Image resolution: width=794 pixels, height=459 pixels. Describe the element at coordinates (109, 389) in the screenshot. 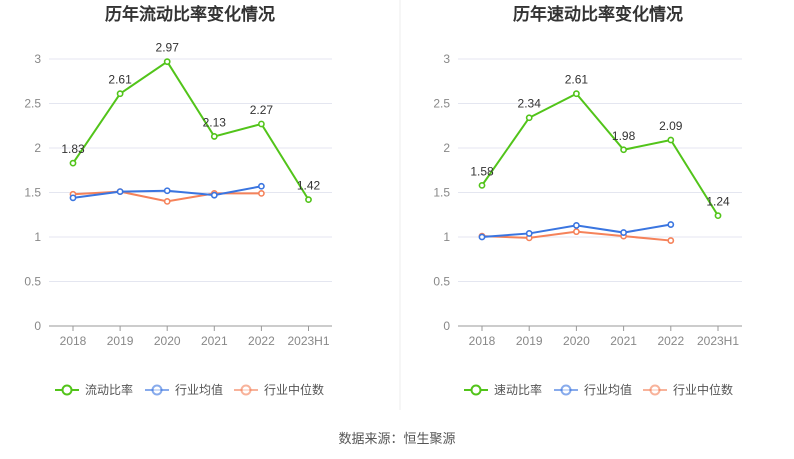

I see `legend-label: 流动比率` at that location.